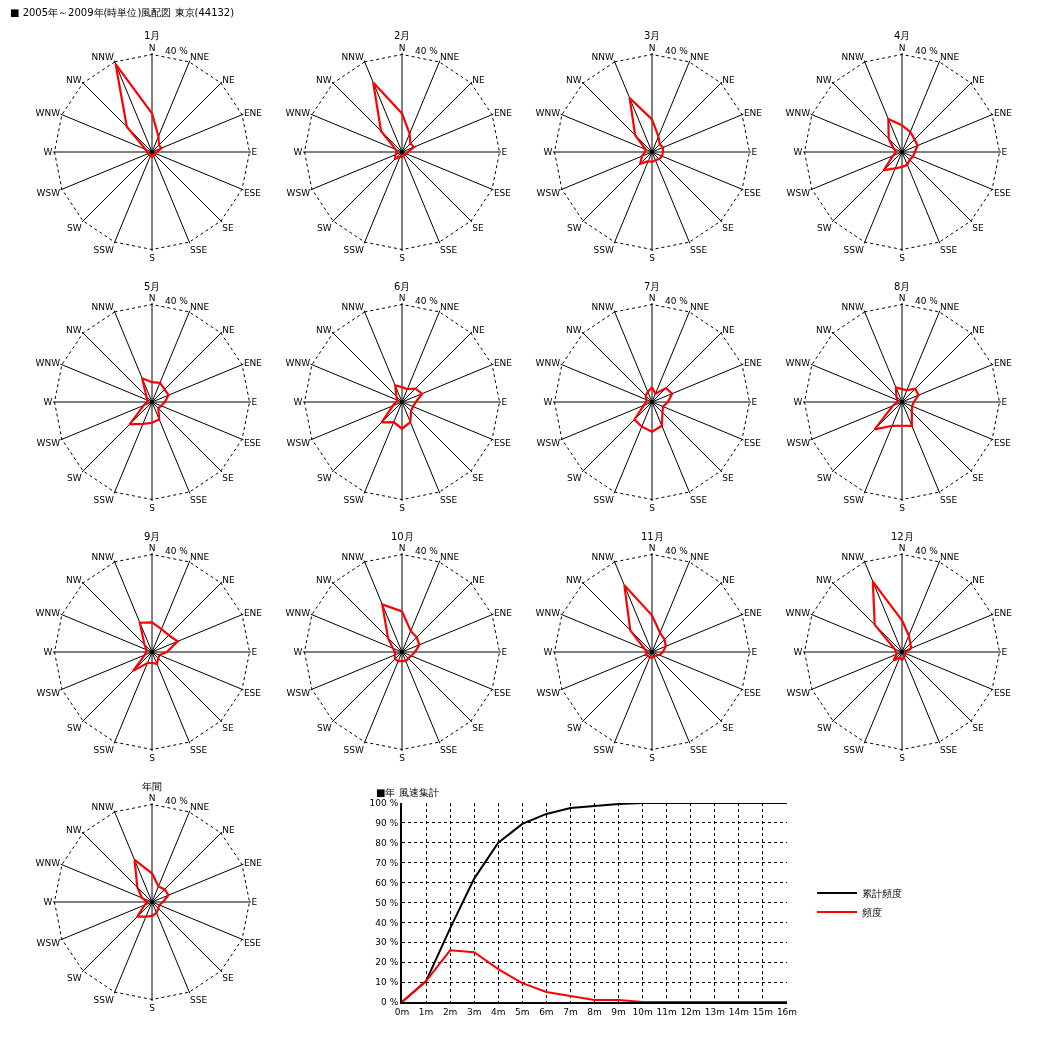 The image size is (1050, 1050). I want to click on x-tick-label: 11m, so click(666, 1011).